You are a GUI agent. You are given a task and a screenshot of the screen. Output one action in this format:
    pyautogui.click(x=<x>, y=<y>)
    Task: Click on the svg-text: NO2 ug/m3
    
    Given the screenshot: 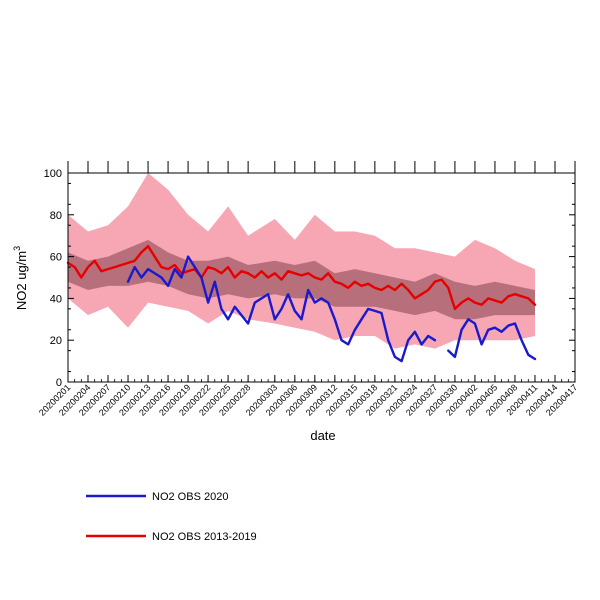 What is the action you would take?
    pyautogui.click(x=20, y=278)
    